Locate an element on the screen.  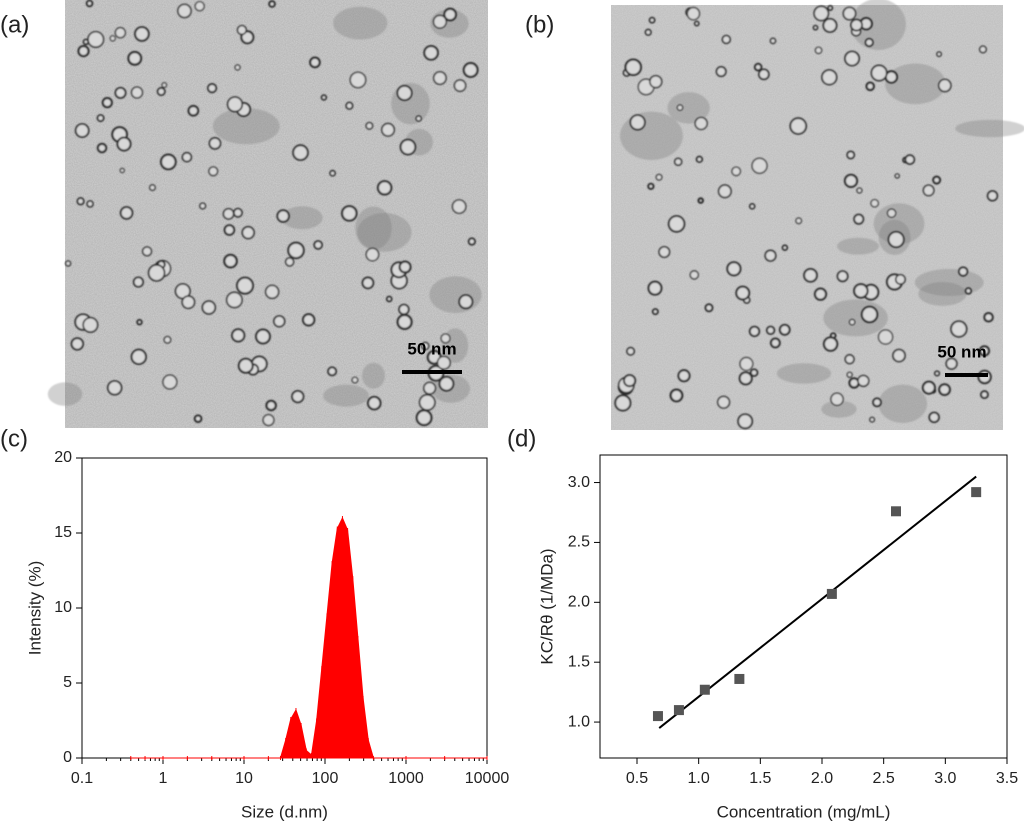
panel-label: (c) is located at coordinates (14, 438).